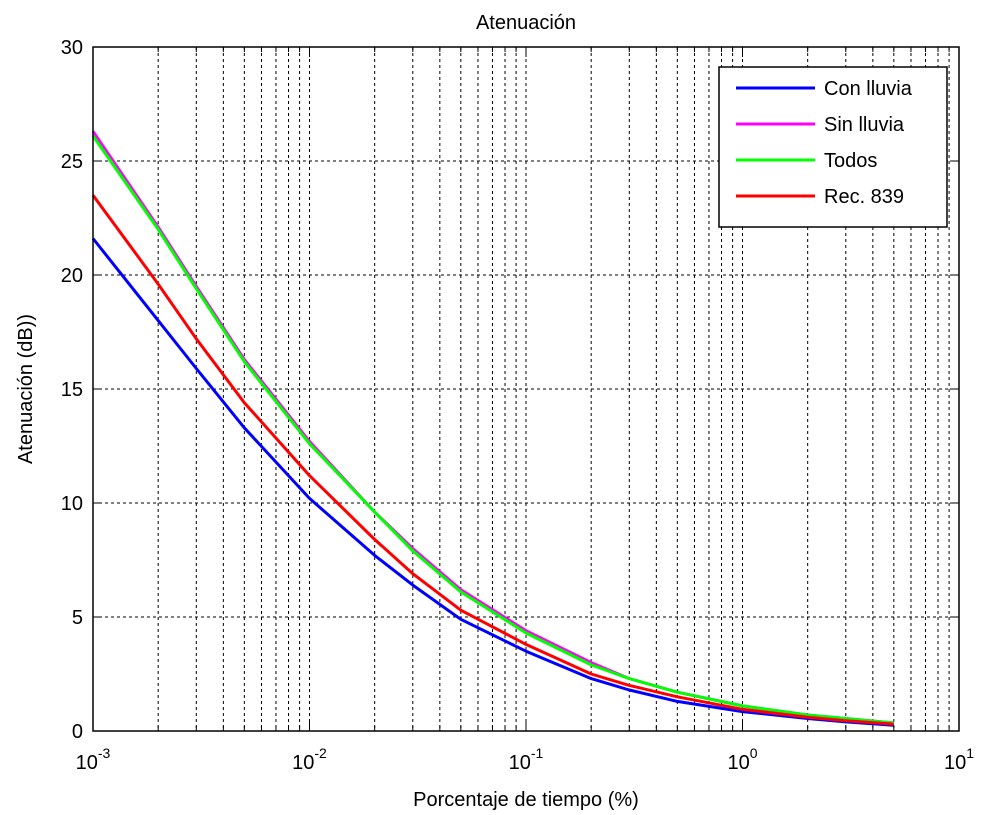  Describe the element at coordinates (77, 618) in the screenshot. I see `y-tick-label: 5` at that location.